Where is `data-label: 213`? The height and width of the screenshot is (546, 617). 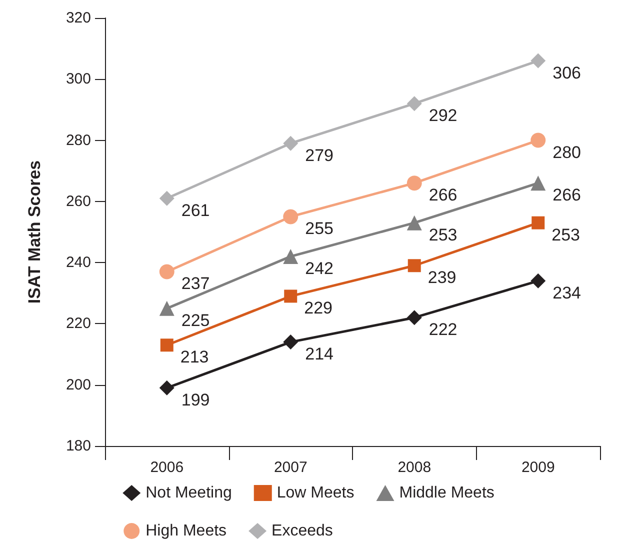 data-label: 213 is located at coordinates (194, 357).